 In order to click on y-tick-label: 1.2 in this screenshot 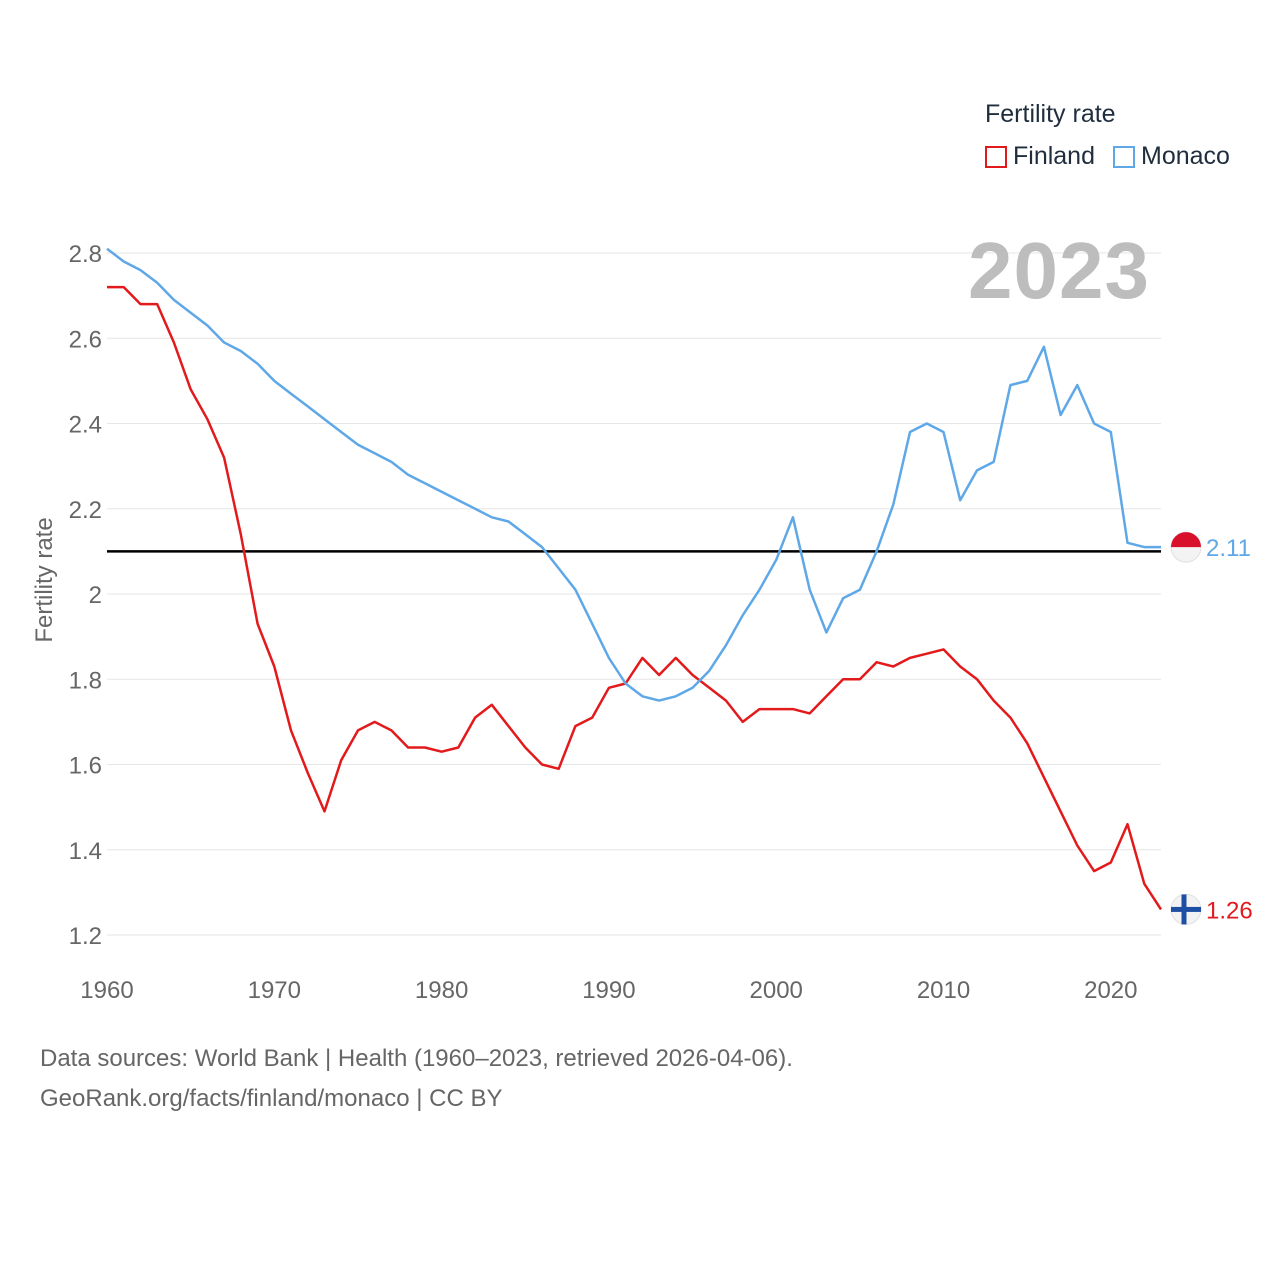, I will do `click(85, 936)`.